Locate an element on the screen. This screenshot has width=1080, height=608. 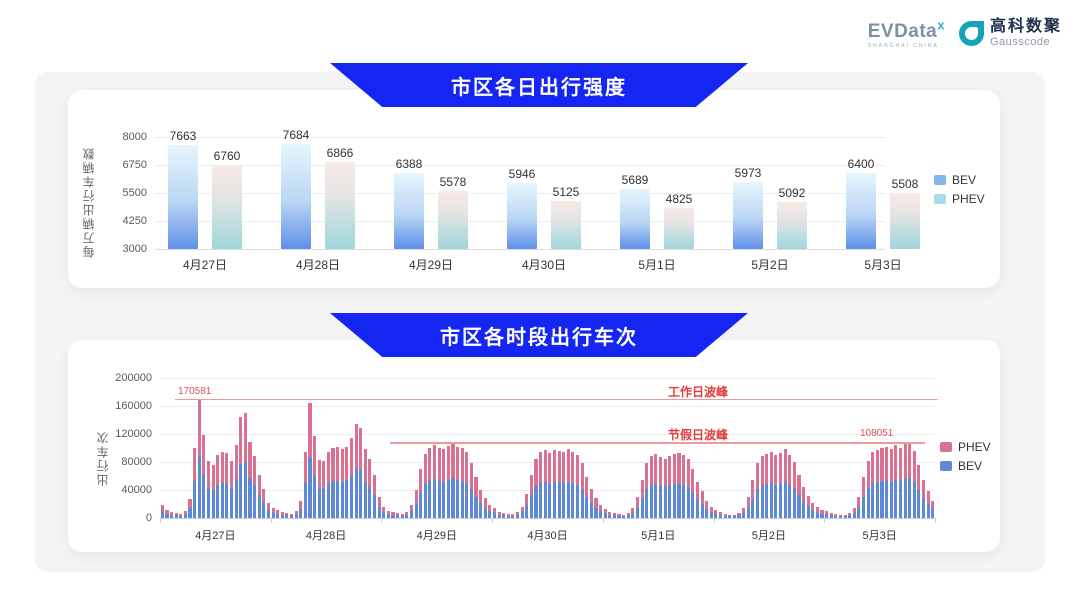
hourly-x-label: 5月2日 is located at coordinates (769, 536).